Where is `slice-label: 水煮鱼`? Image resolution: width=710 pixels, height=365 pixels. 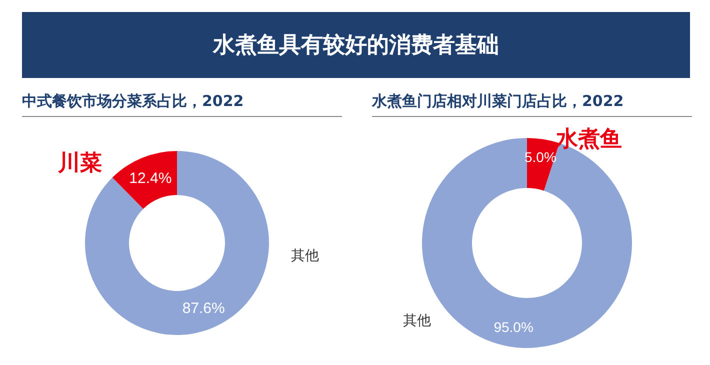 slice-label: 水煮鱼 is located at coordinates (588, 139).